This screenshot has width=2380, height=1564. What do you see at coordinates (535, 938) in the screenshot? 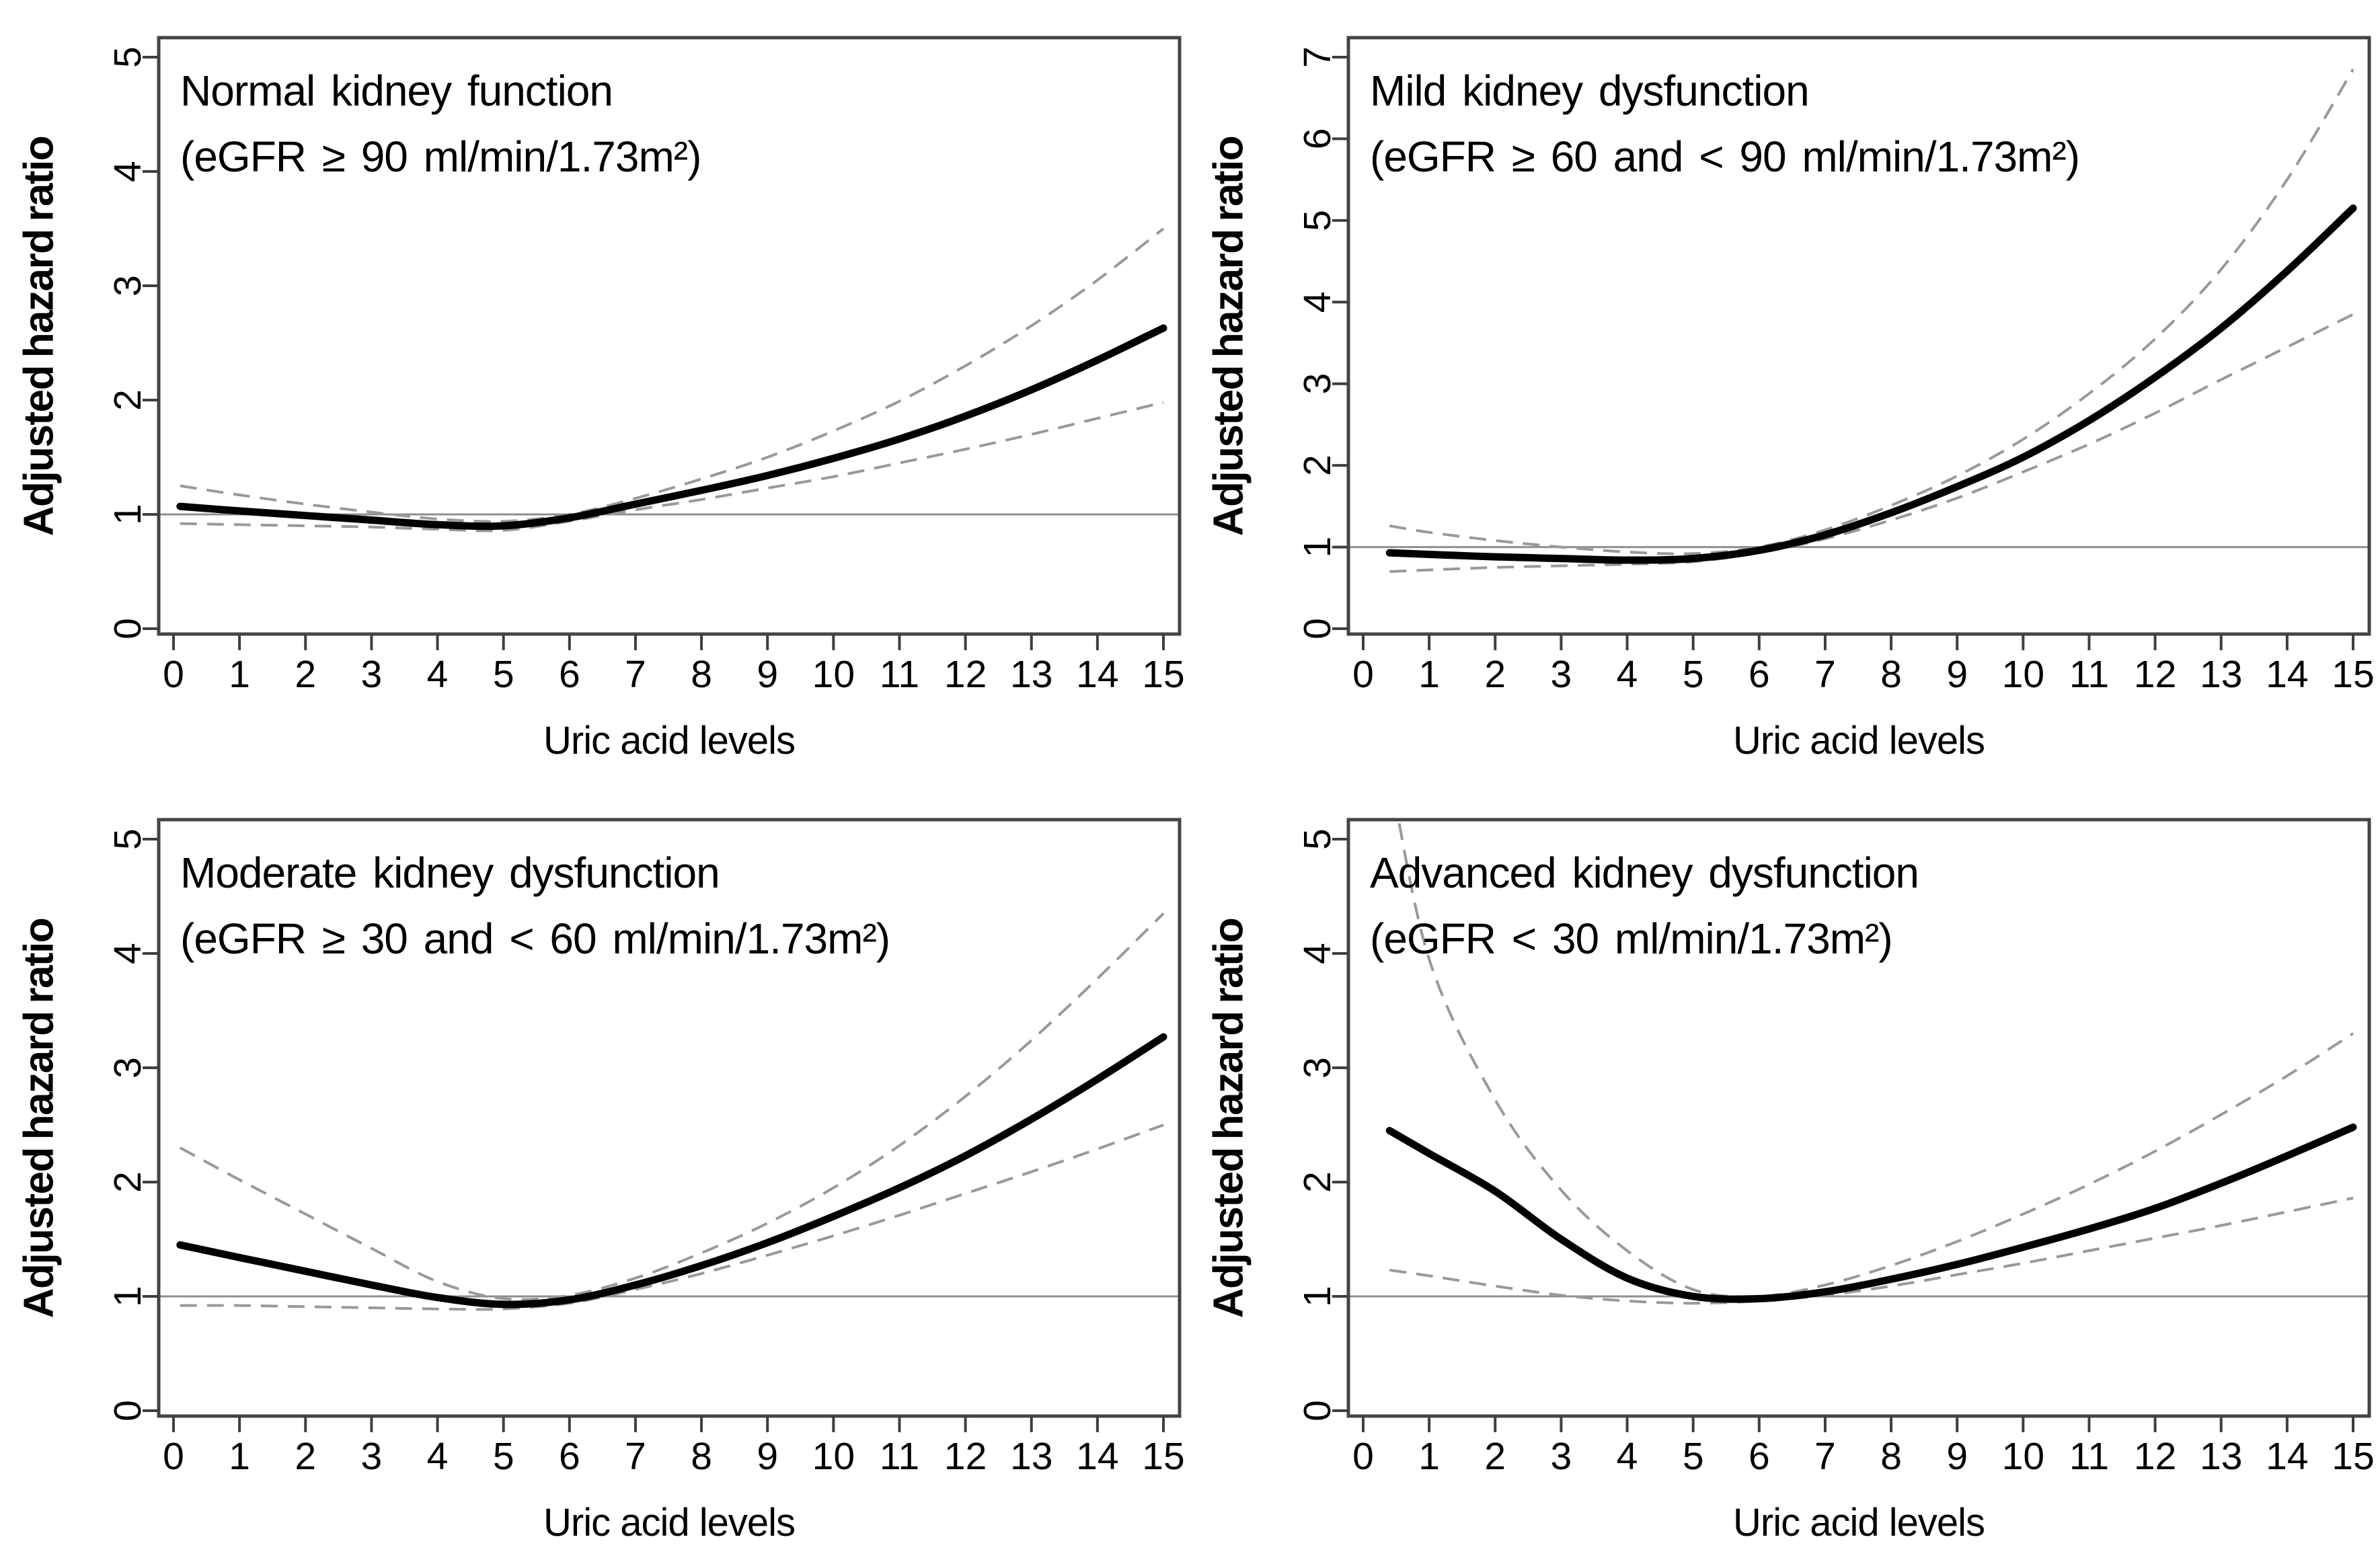
I see `chart-title-line2: (eGFR ≥ 30 and < 60 ml/min/1.73m²)` at bounding box center [535, 938].